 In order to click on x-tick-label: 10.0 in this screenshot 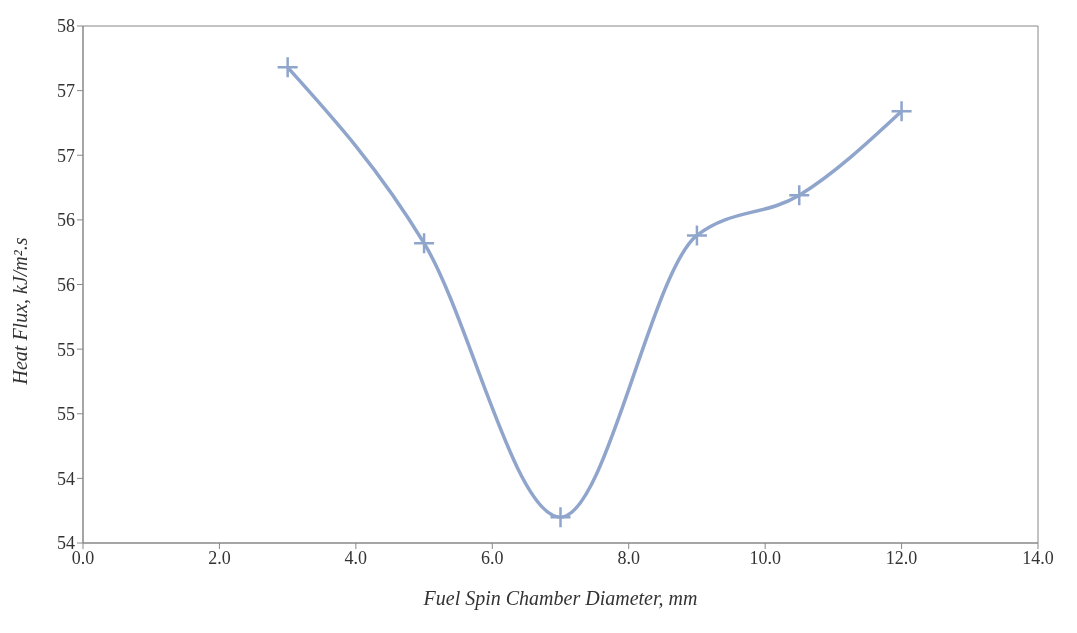, I will do `click(765, 557)`.